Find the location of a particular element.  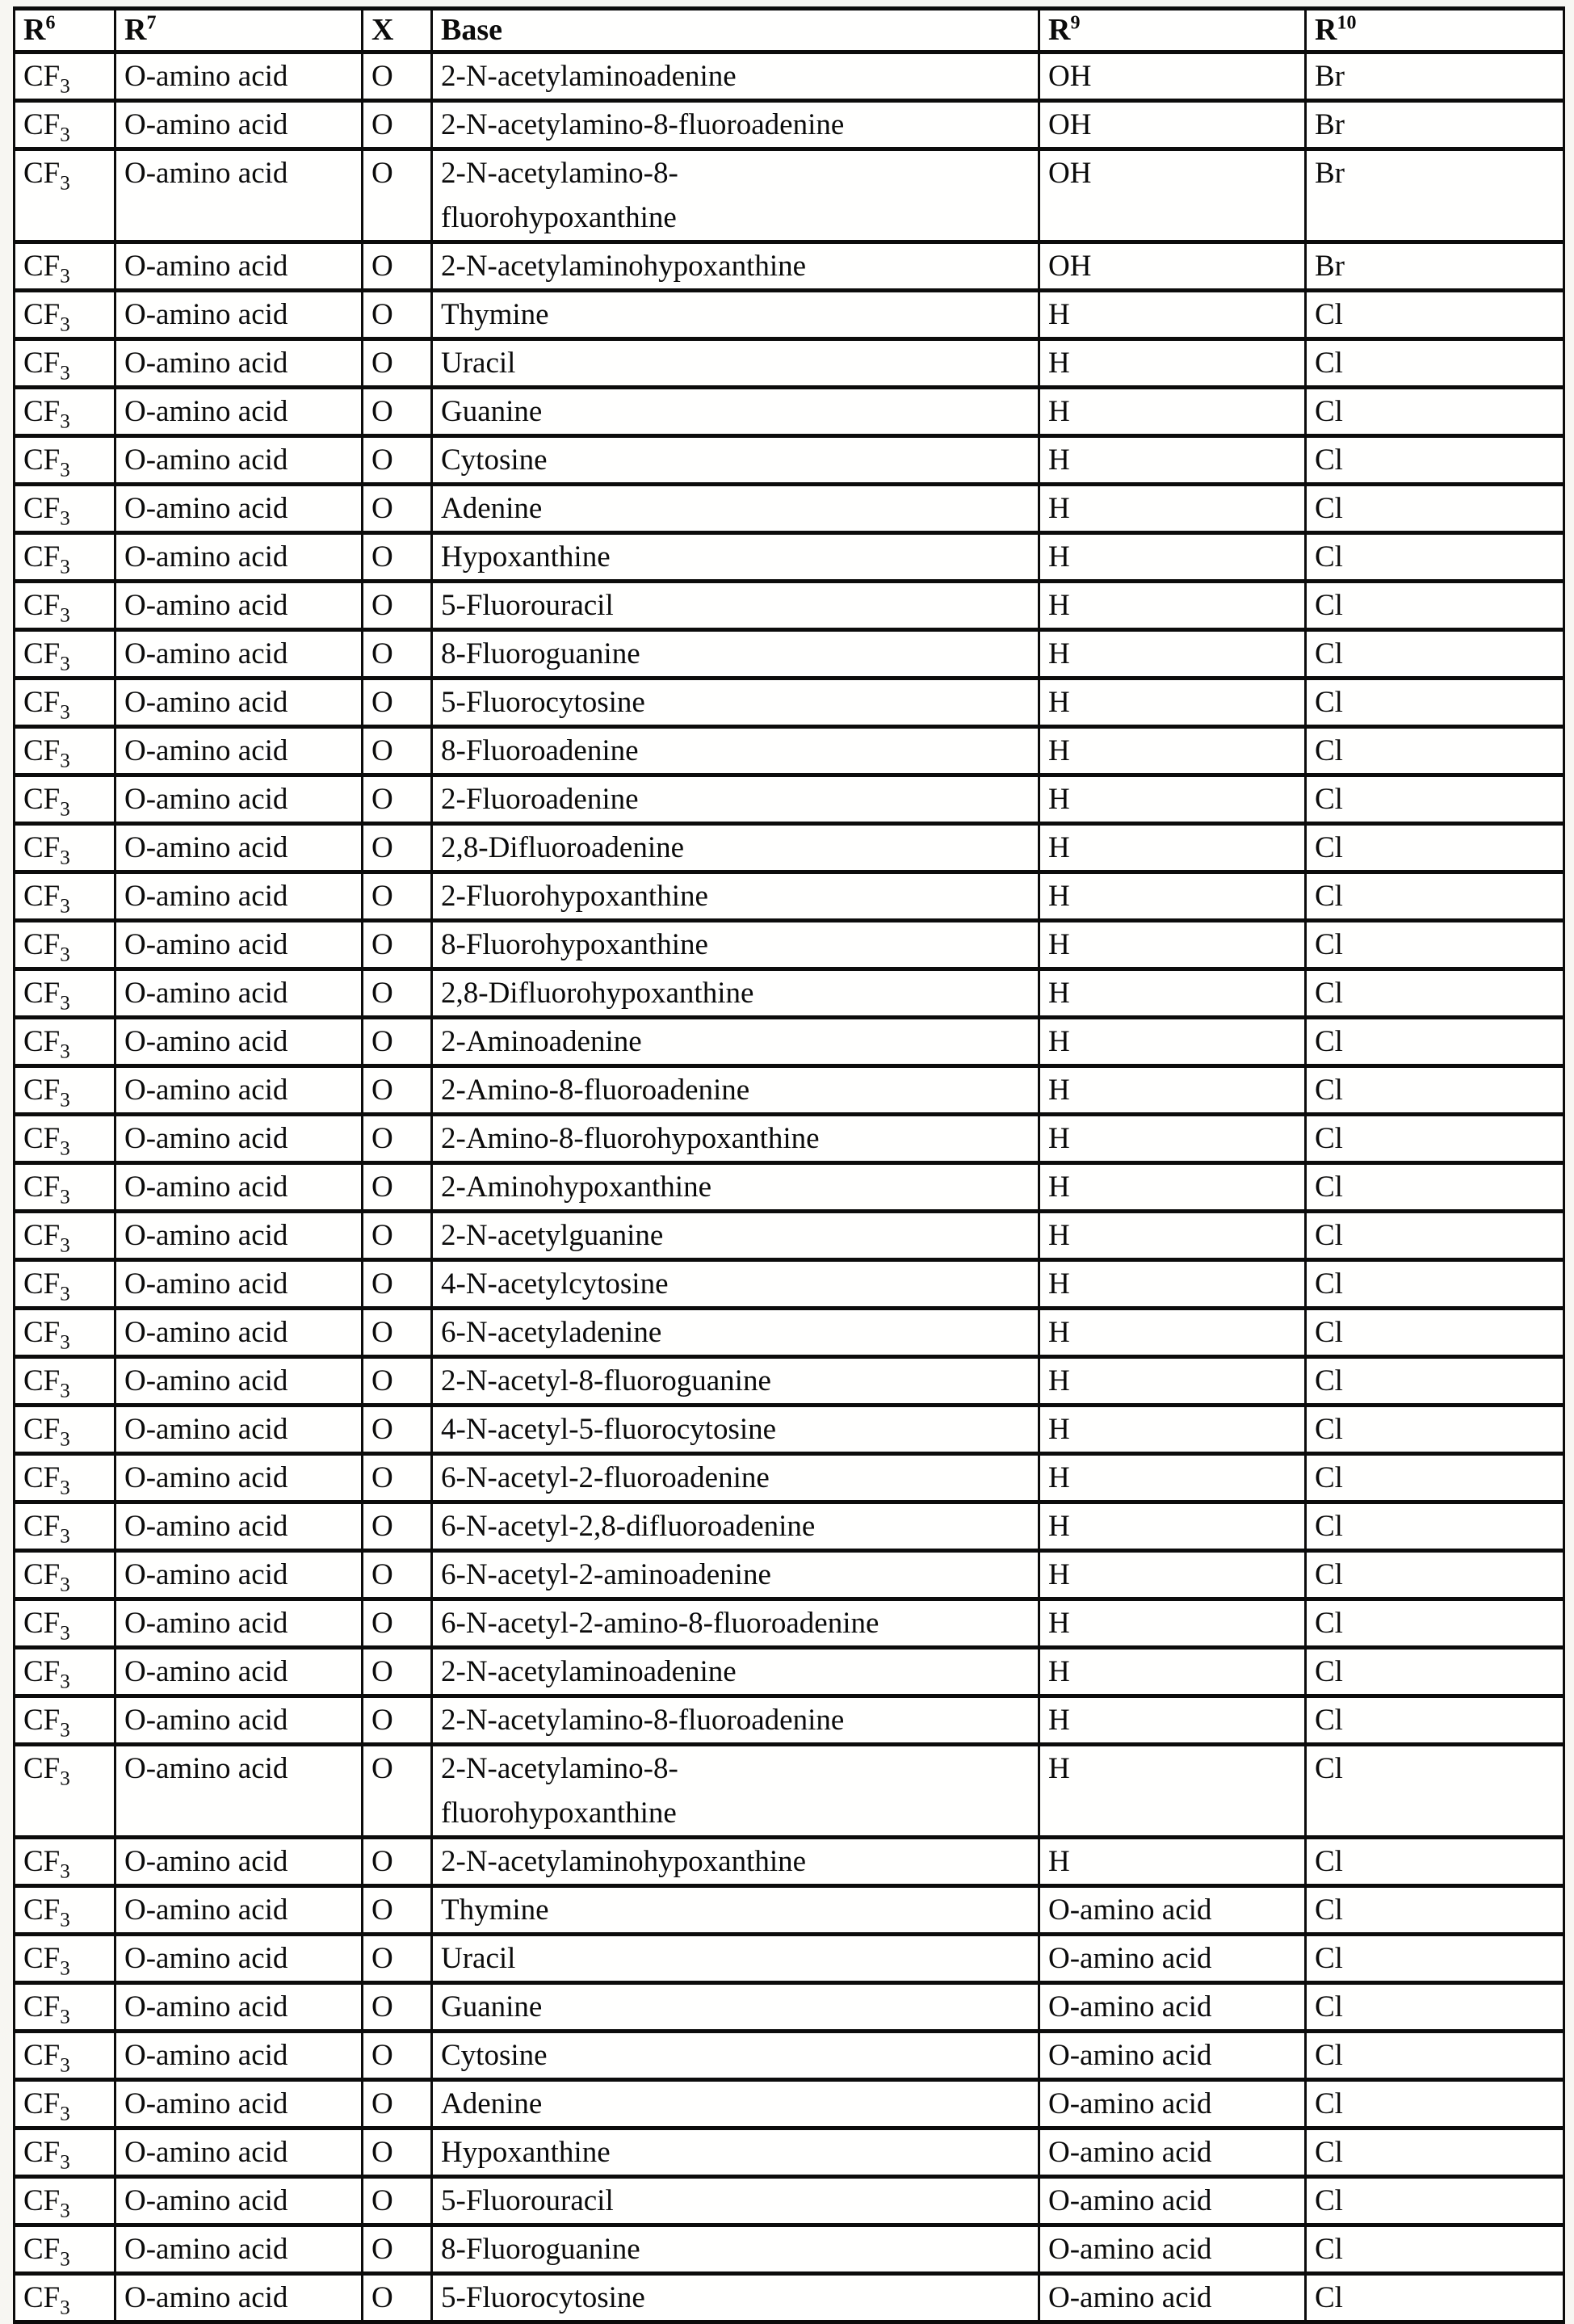

cell-r10: Br is located at coordinates (1434, 76).